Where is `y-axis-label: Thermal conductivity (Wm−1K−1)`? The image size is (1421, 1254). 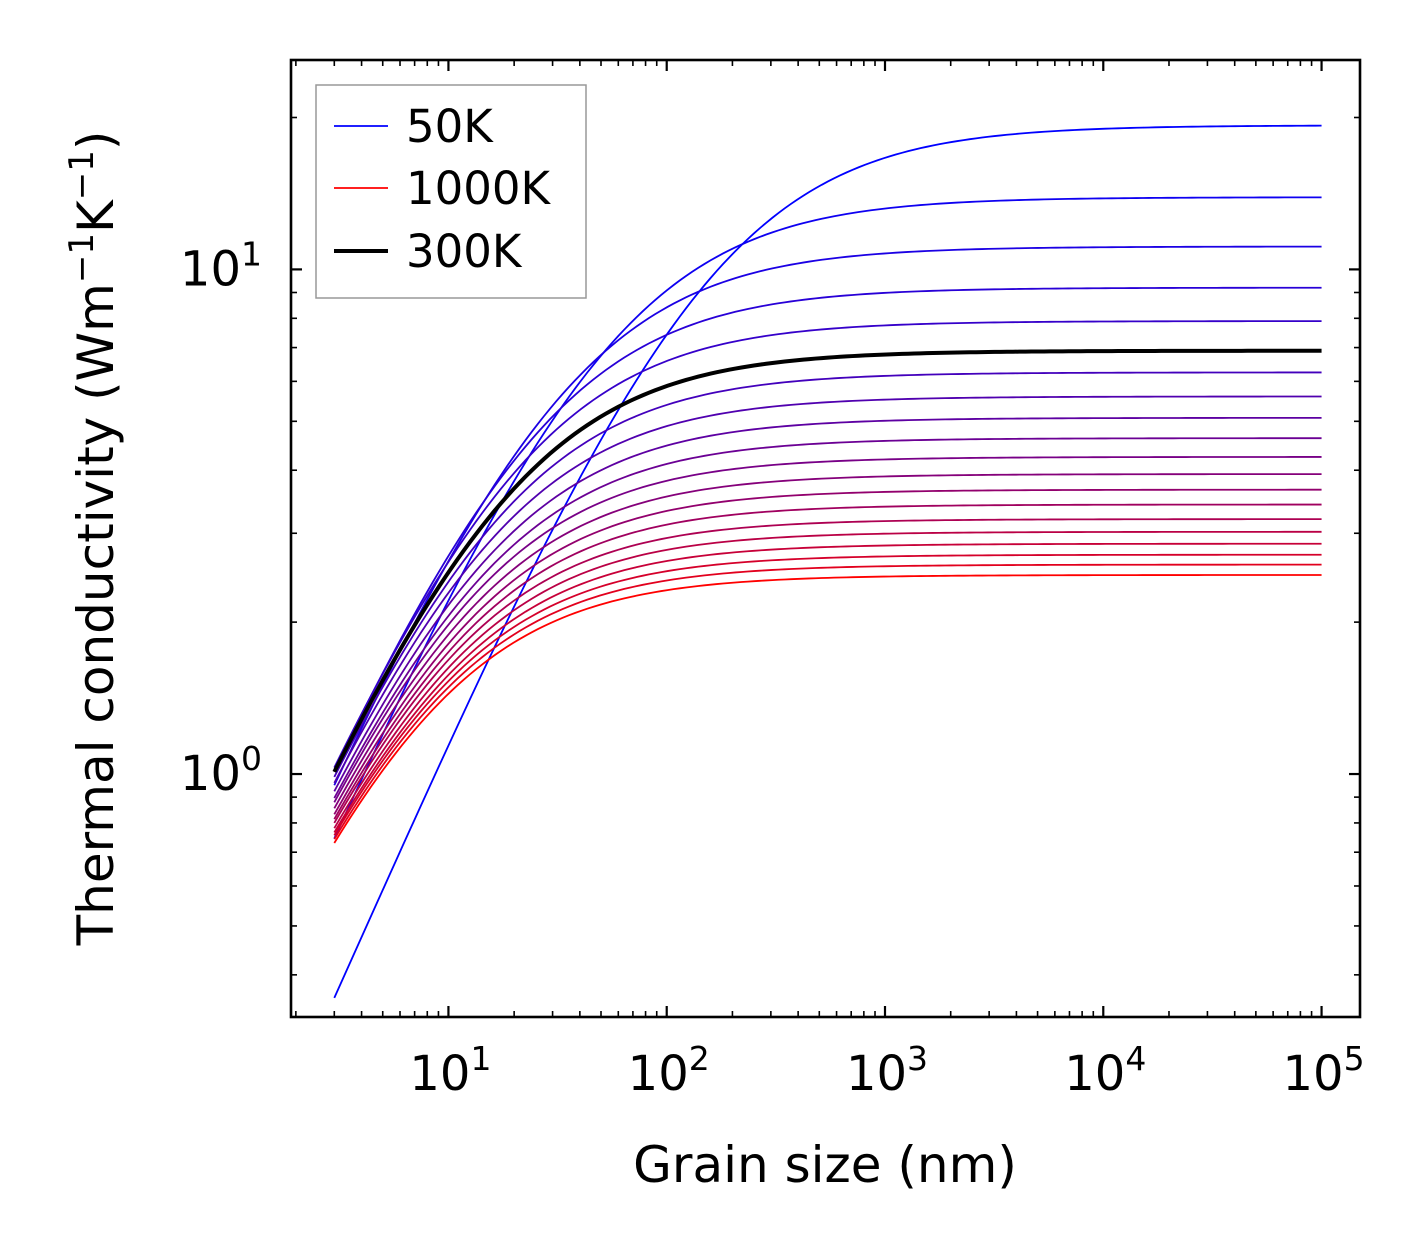
y-axis-label: Thermal conductivity (Wm−1K−1) is located at coordinates (93, 539).